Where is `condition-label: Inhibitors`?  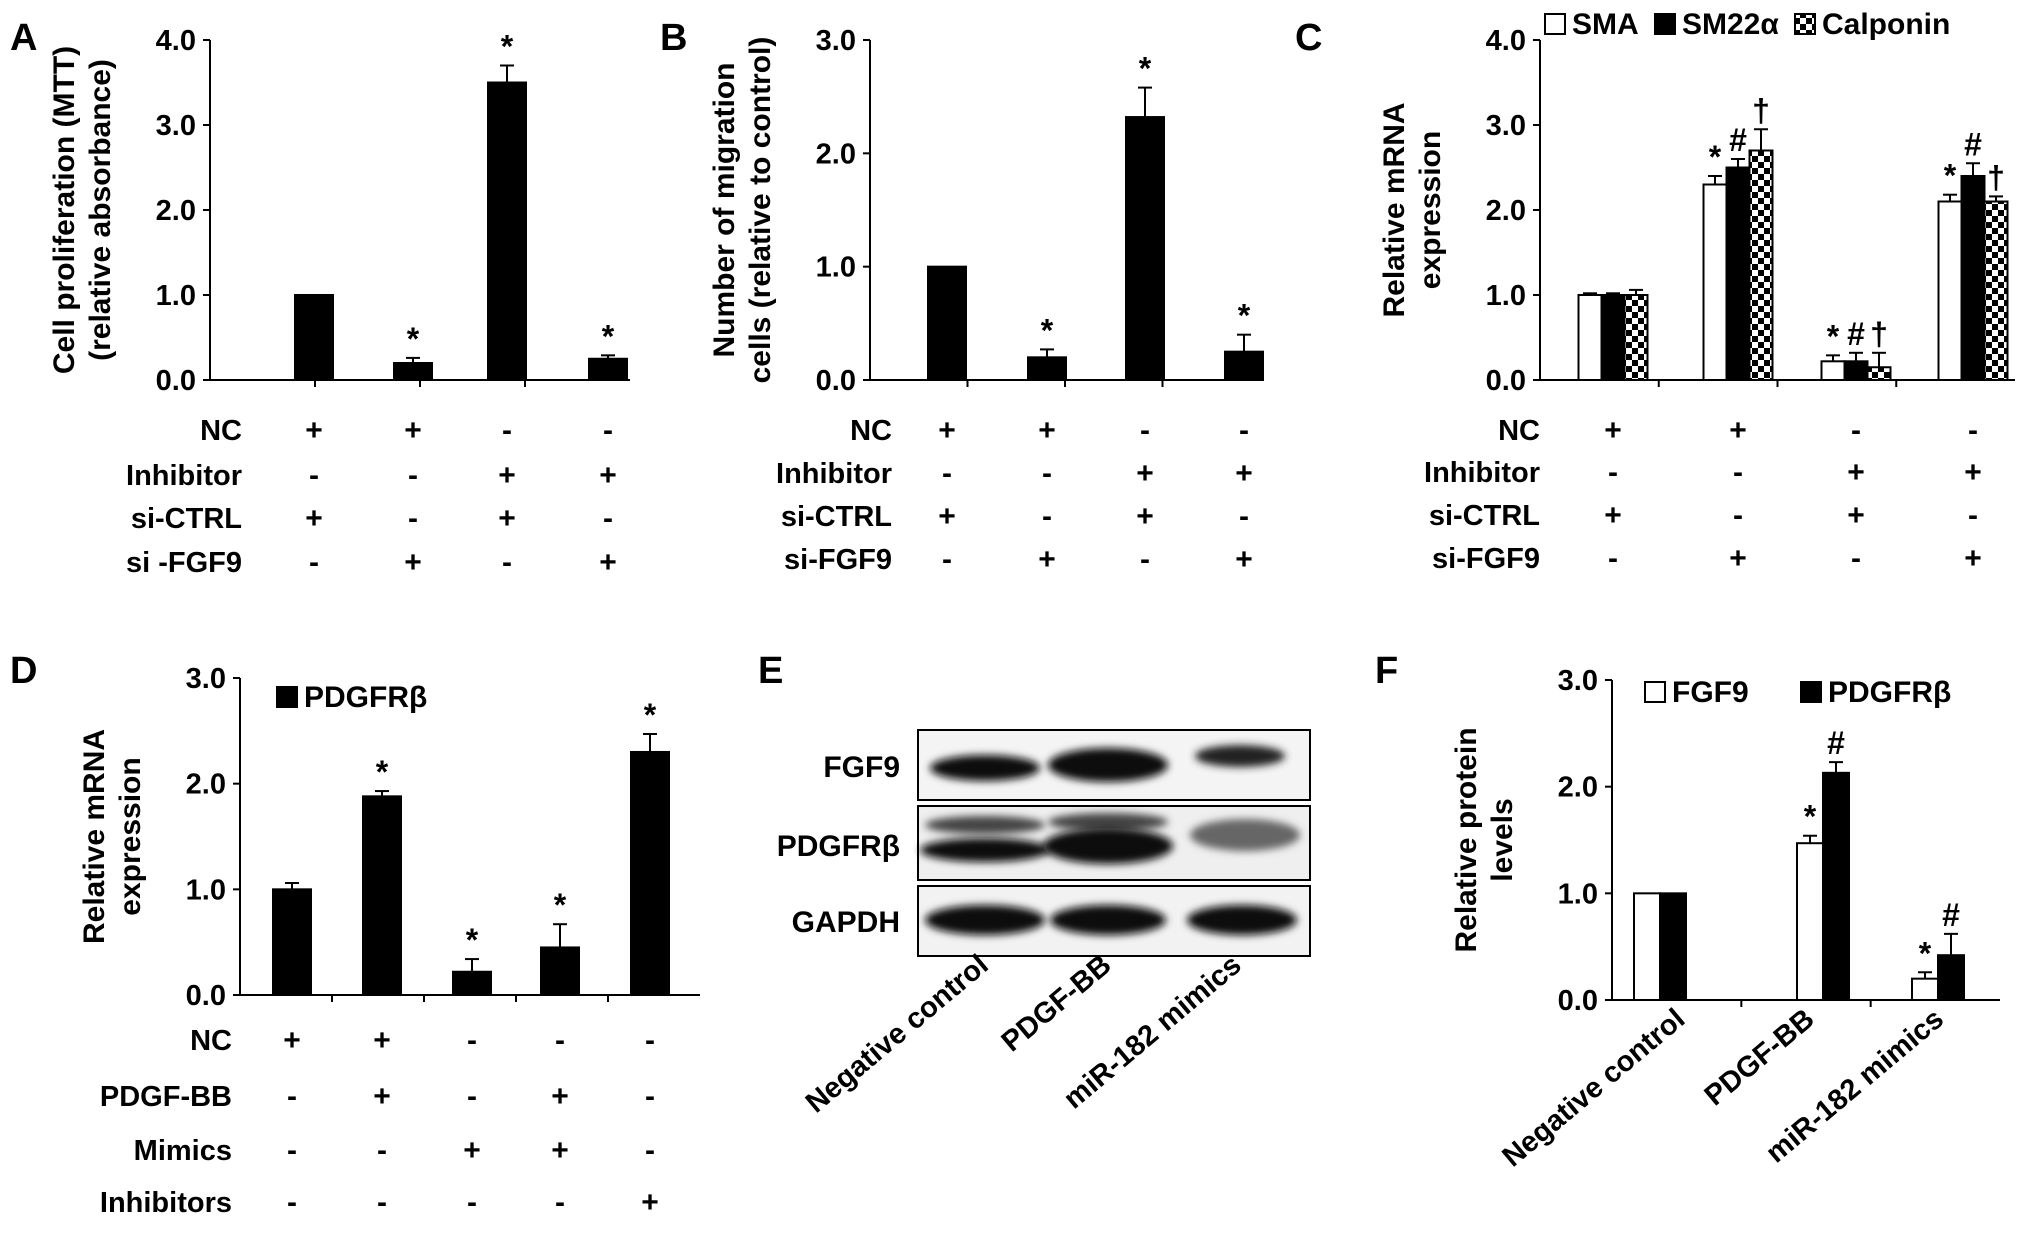 condition-label: Inhibitors is located at coordinates (166, 1203).